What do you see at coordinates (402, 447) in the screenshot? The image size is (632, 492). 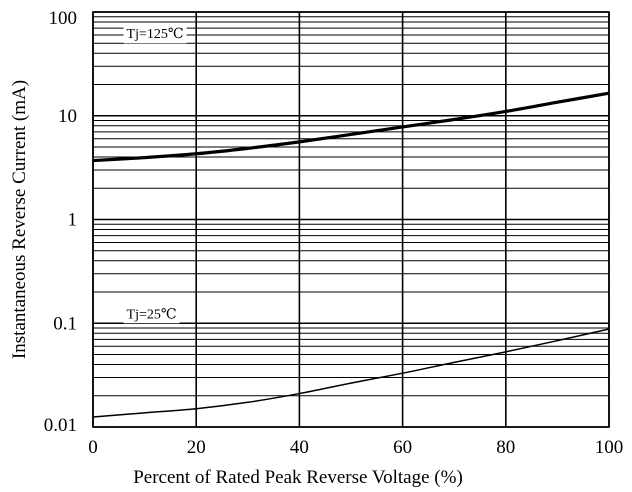 I see `x-tick-label: 60` at bounding box center [402, 447].